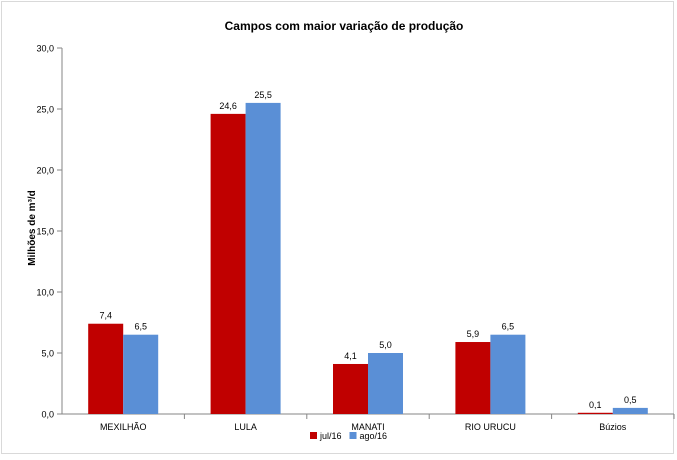 This screenshot has height=460, width=677. What do you see at coordinates (123, 427) in the screenshot?
I see `x-tick-label: MEXILHÃO` at bounding box center [123, 427].